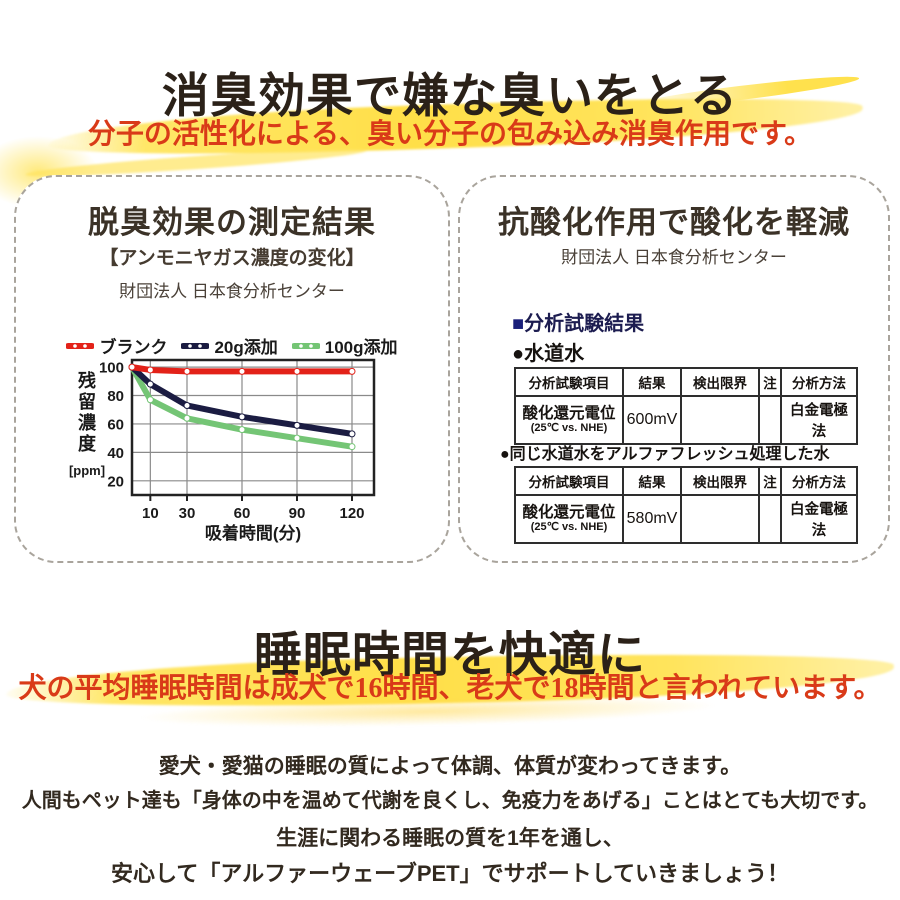  What do you see at coordinates (115, 481) in the screenshot?
I see `y-tick-label: 20` at bounding box center [115, 481].